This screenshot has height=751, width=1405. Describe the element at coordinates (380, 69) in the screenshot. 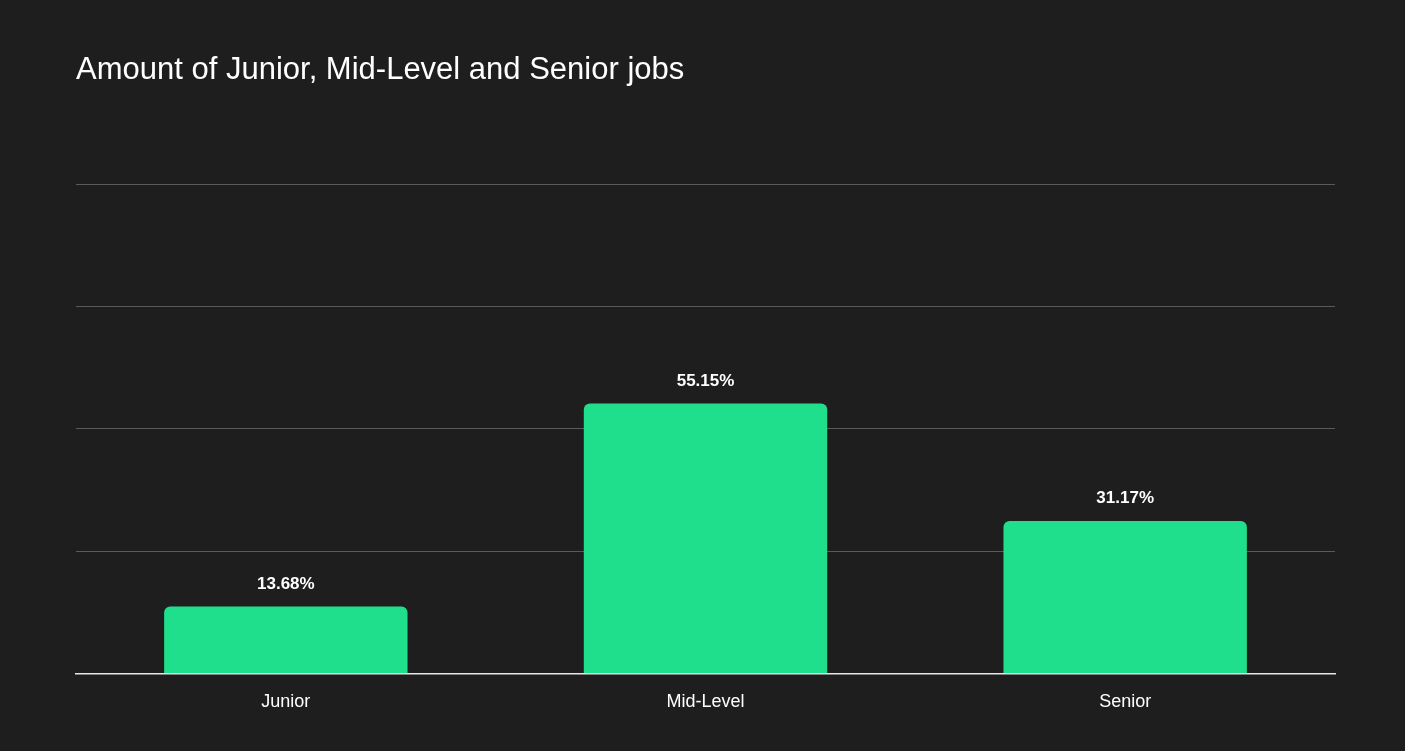

I see `chart-title: Amount of Junior, Mid-Level and Senior jobs` at that location.